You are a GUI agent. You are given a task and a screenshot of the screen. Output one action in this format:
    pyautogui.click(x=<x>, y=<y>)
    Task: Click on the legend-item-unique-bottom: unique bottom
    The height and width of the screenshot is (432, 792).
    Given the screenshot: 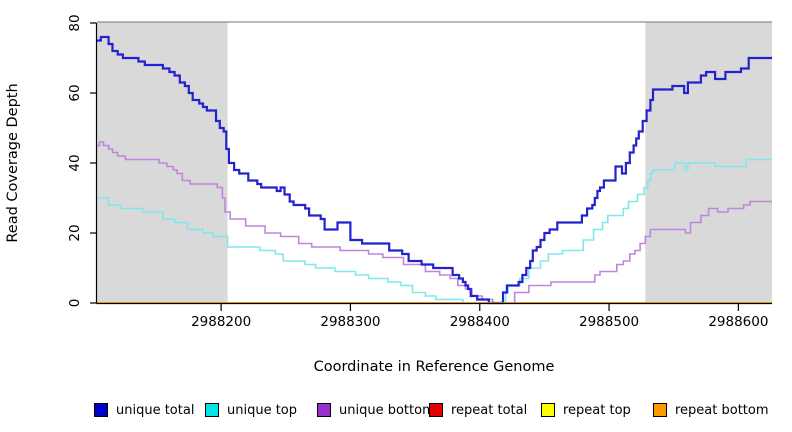 What is the action you would take?
    pyautogui.click(x=376, y=410)
    